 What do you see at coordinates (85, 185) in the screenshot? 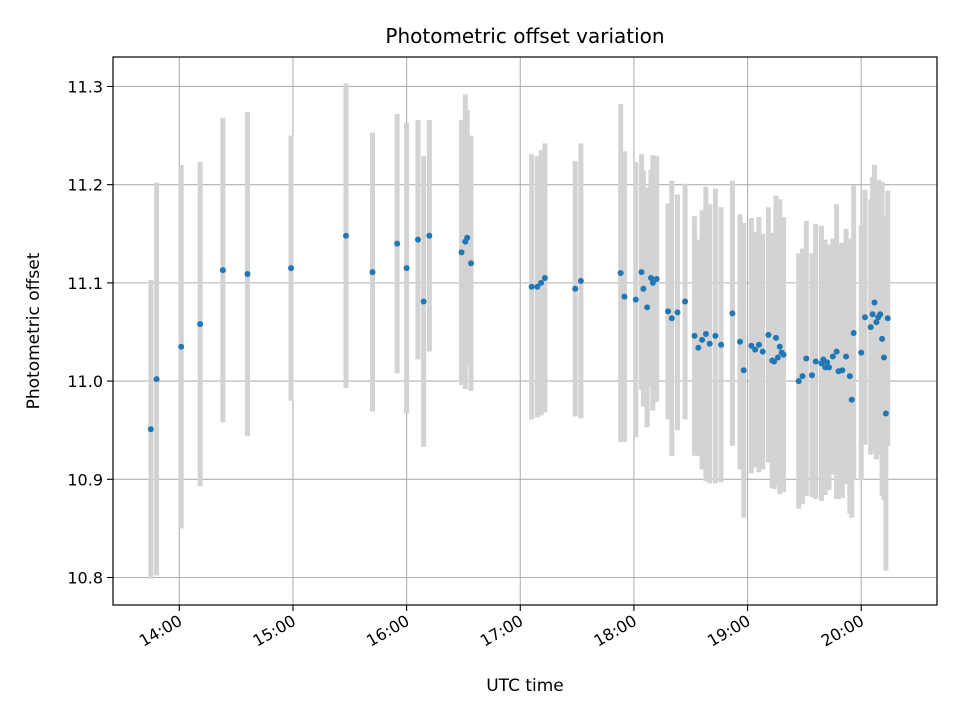
I see `y-tick-label: 11.2` at bounding box center [85, 185].